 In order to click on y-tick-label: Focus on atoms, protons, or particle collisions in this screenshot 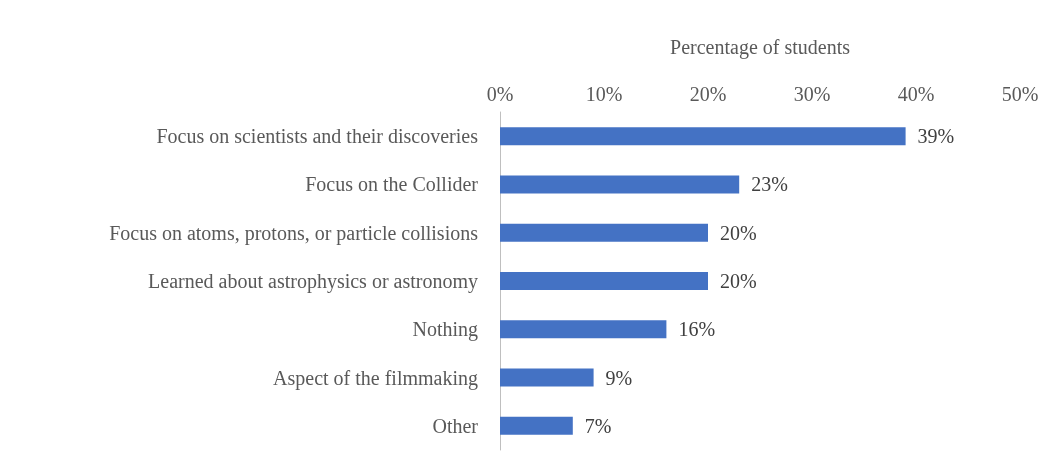, I will do `click(294, 233)`.